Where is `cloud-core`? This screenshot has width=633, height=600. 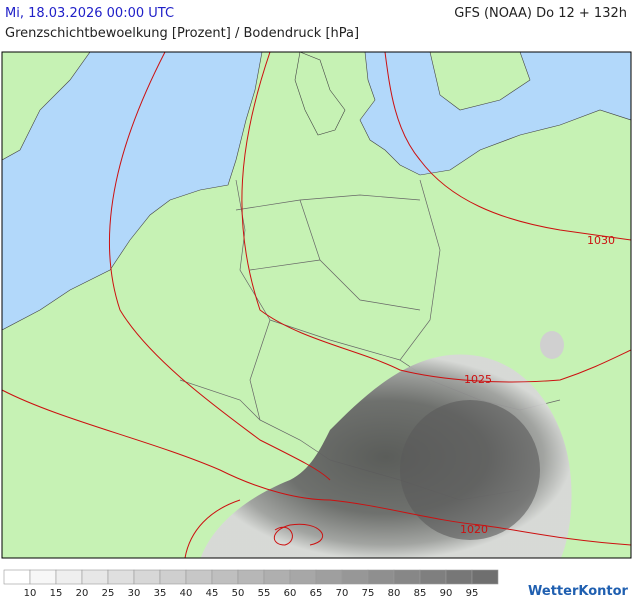 cloud-core is located at coordinates (470, 470).